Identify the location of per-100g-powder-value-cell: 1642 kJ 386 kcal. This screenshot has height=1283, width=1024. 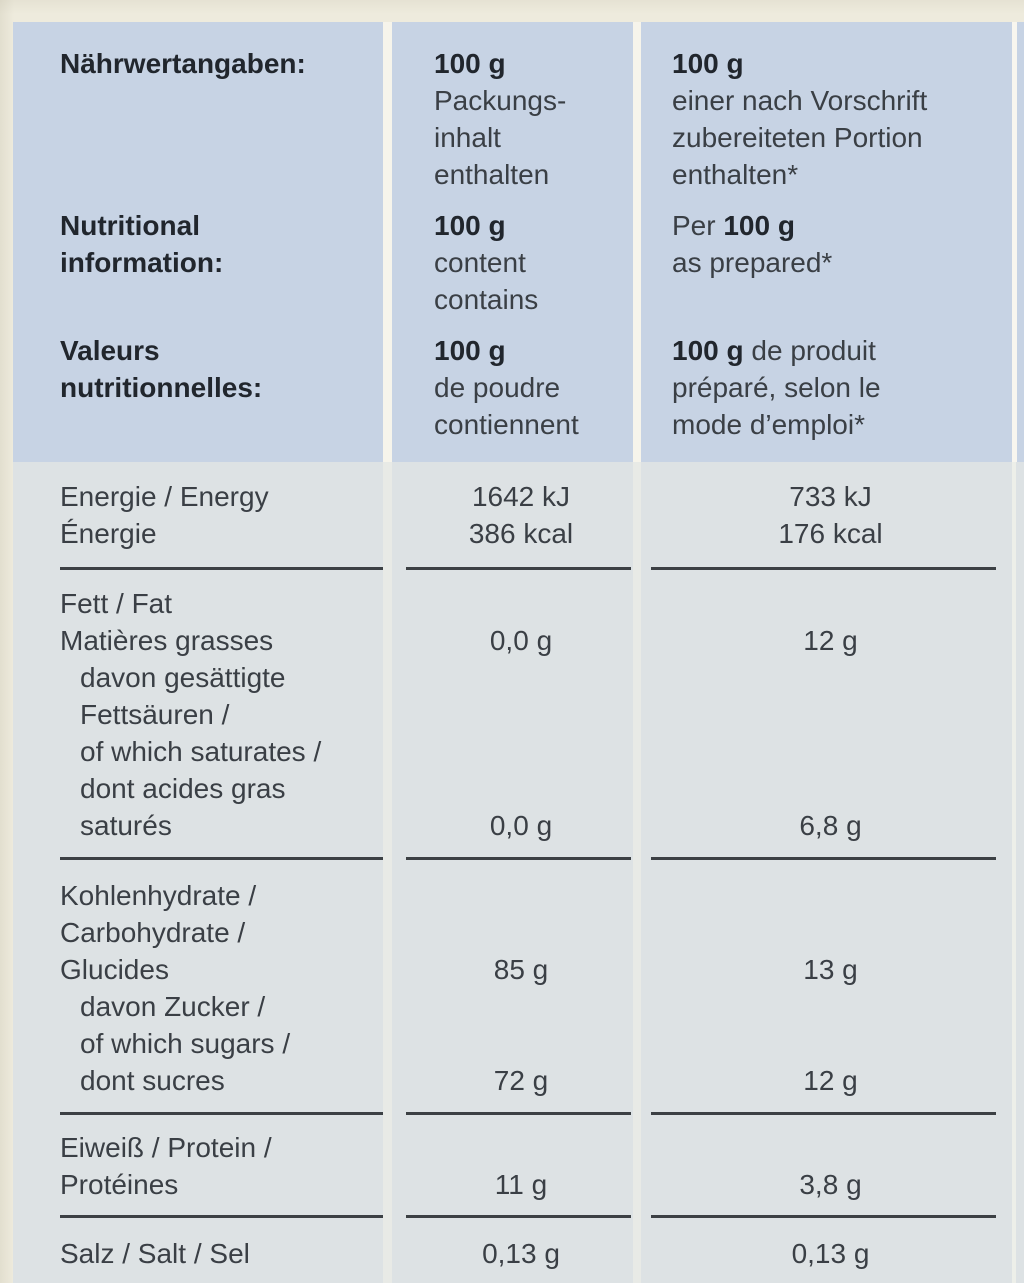
(516, 524).